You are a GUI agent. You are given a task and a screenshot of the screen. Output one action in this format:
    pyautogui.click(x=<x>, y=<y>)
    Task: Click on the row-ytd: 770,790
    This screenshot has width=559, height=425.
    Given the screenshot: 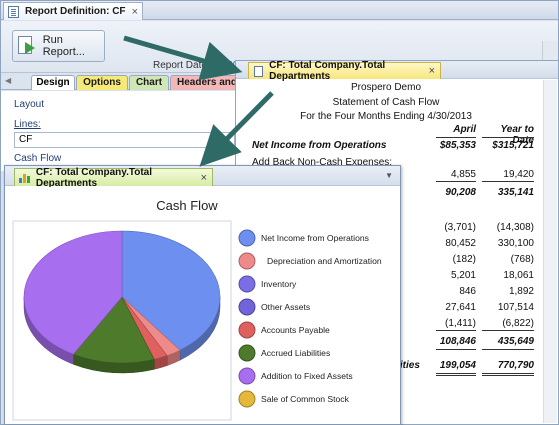 What is the action you would take?
    pyautogui.click(x=515, y=365)
    